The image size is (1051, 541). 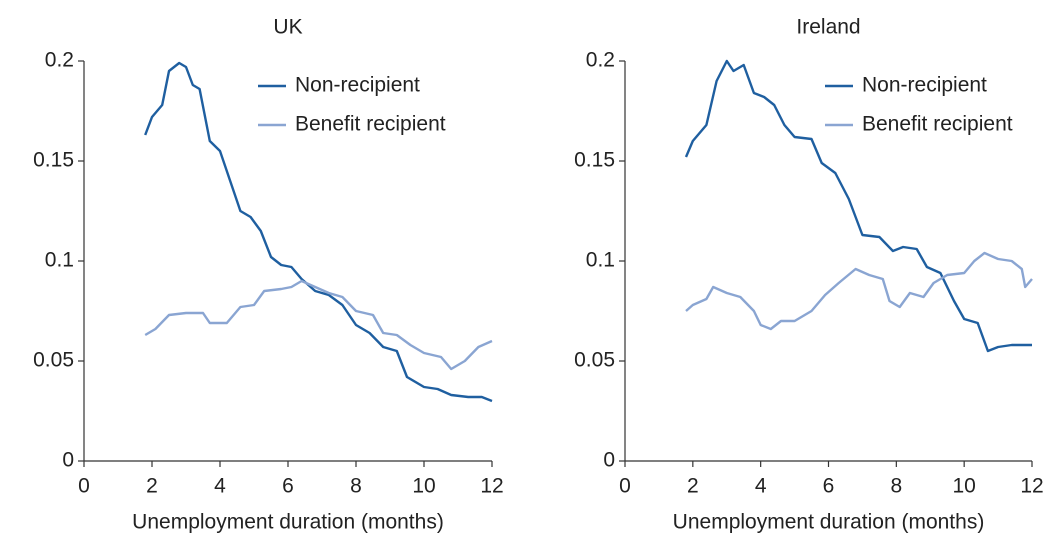 I want to click on chart-title: Ireland, so click(x=828, y=27).